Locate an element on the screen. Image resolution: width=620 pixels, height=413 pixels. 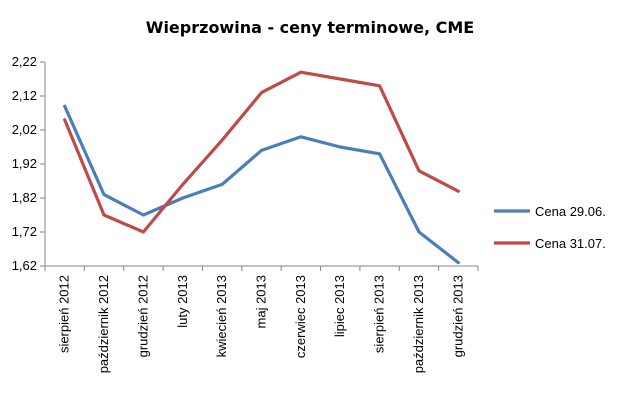
legend-label-0: Cena 29.06. is located at coordinates (570, 211).